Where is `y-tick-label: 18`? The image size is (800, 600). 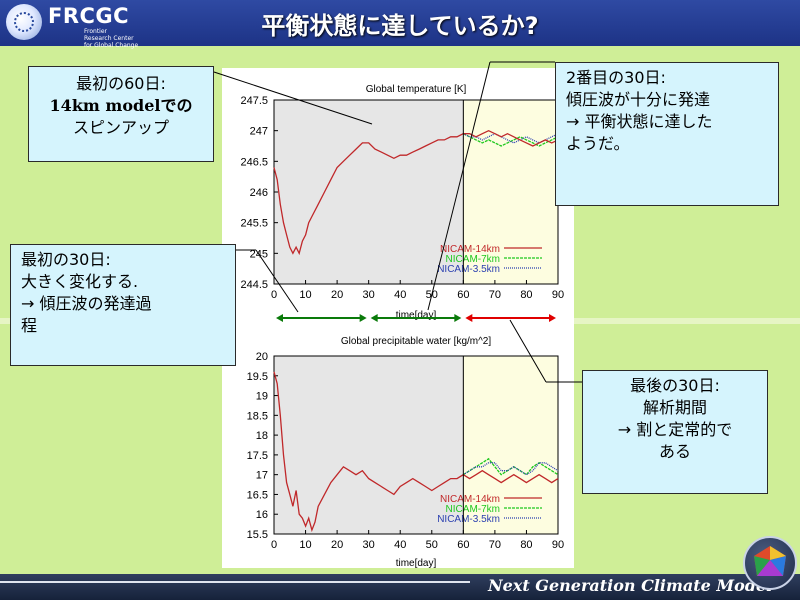
y-tick-label: 18 is located at coordinates (262, 436).